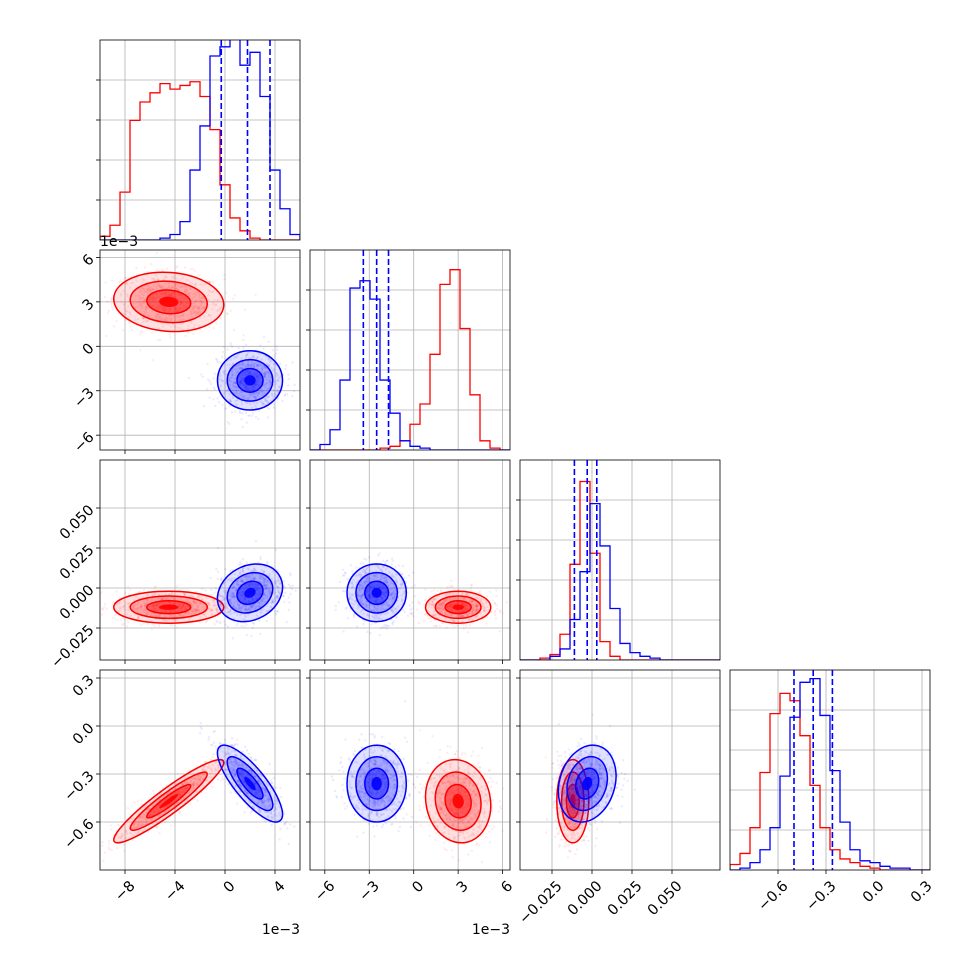 This screenshot has width=970, height=970. What do you see at coordinates (874, 892) in the screenshot?
I see `hist-4-xtick-label: 0.0` at bounding box center [874, 892].